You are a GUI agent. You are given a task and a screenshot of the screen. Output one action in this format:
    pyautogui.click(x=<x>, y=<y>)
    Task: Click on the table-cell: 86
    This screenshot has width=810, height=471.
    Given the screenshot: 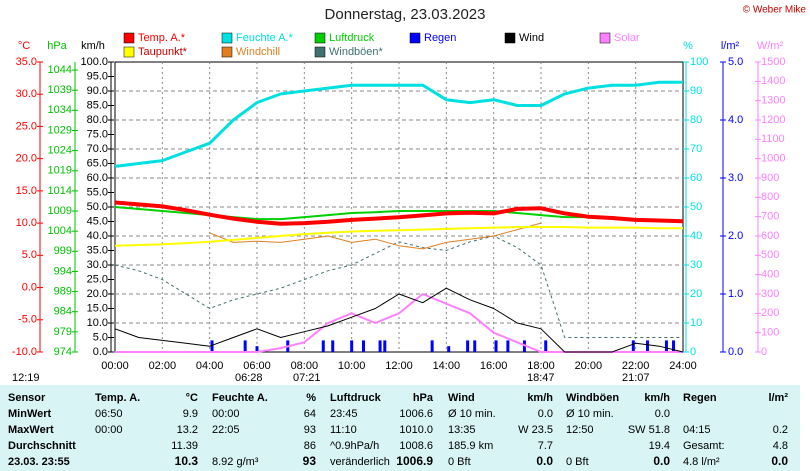 What is the action you would take?
    pyautogui.click(x=310, y=446)
    